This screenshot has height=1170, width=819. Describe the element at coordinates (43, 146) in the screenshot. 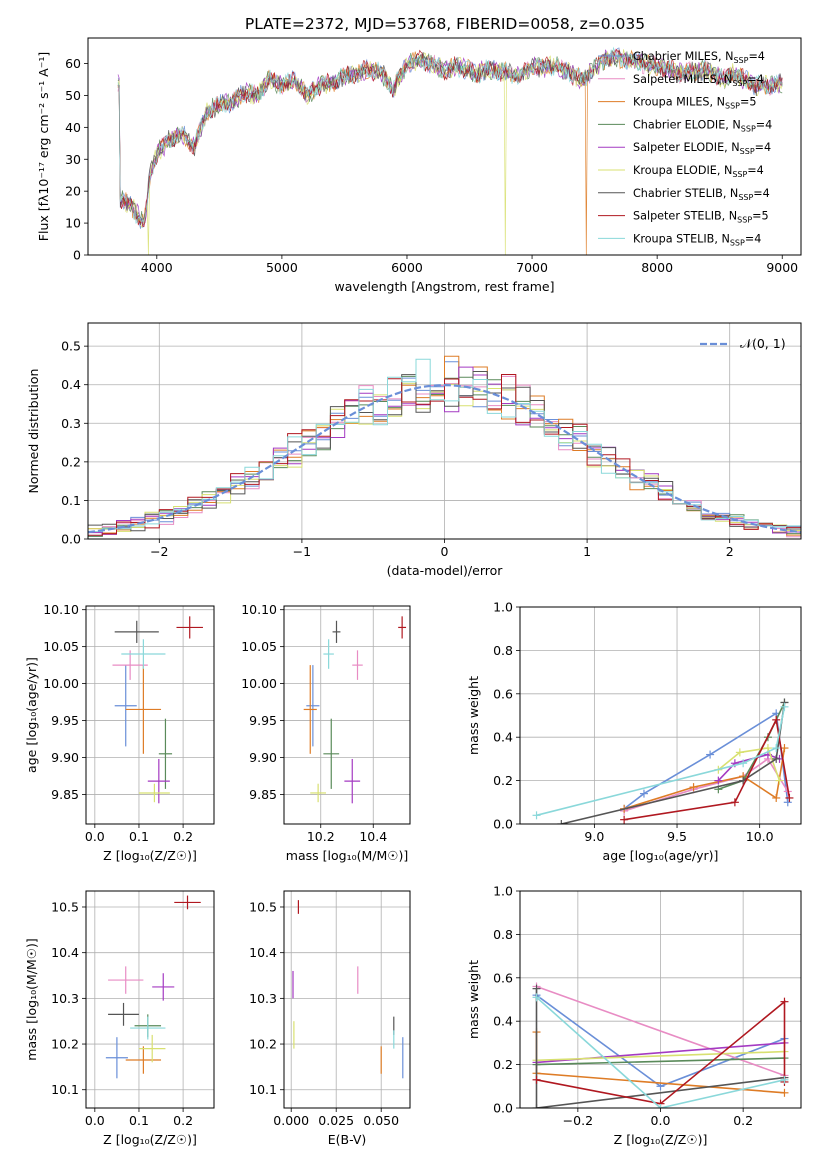

I see `y-axis-label: Flux [fλ10⁻¹⁷ erg cm⁻² s⁻¹ A⁻¹]` at that location.